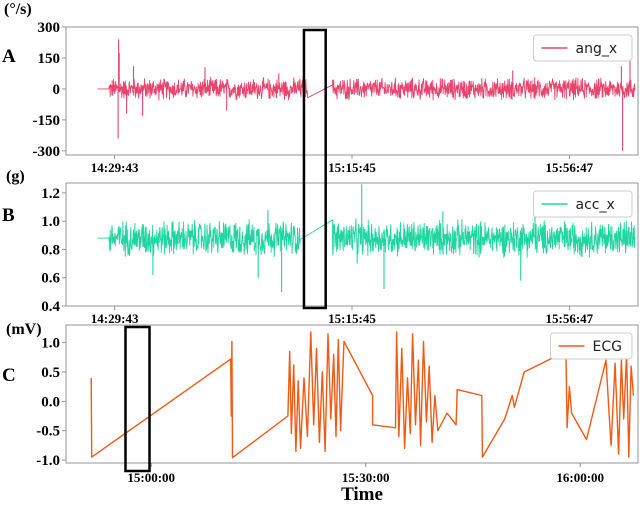 This screenshot has height=509, width=640. Describe the element at coordinates (47, 121) in the screenshot. I see `y-tick-label: -150` at that location.